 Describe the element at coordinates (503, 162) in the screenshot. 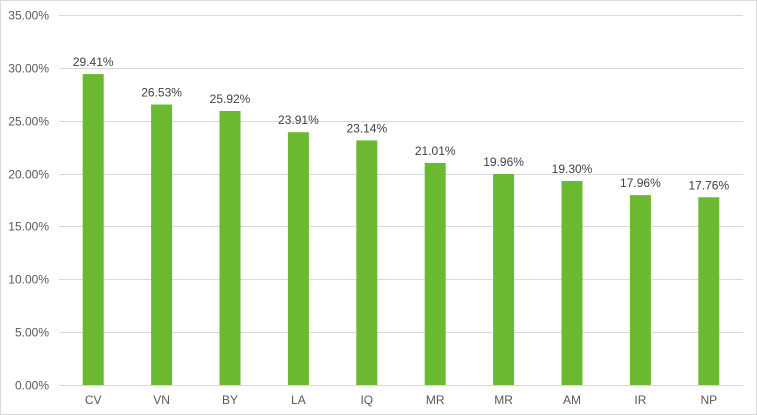

I see `data-label: 19.96%` at that location.